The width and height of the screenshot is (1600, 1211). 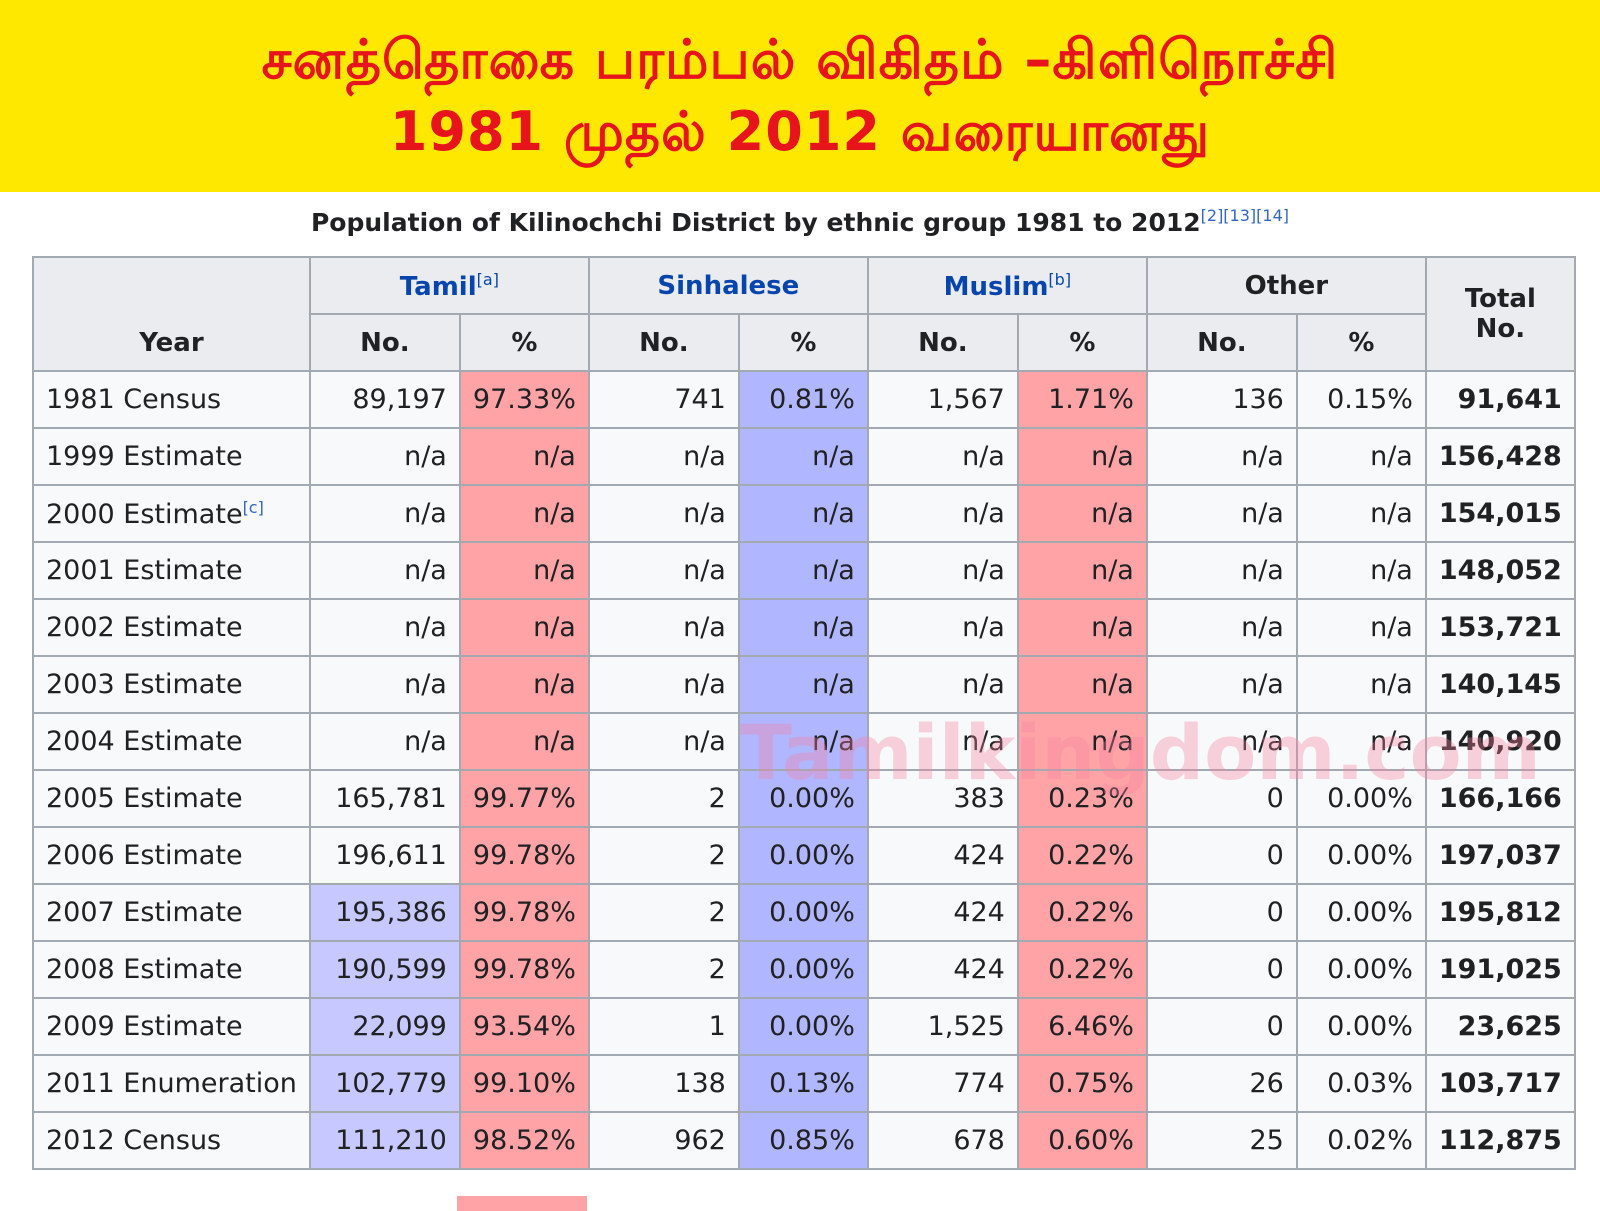 What do you see at coordinates (171, 741) in the screenshot?
I see `row-year: 2004 Estimate` at bounding box center [171, 741].